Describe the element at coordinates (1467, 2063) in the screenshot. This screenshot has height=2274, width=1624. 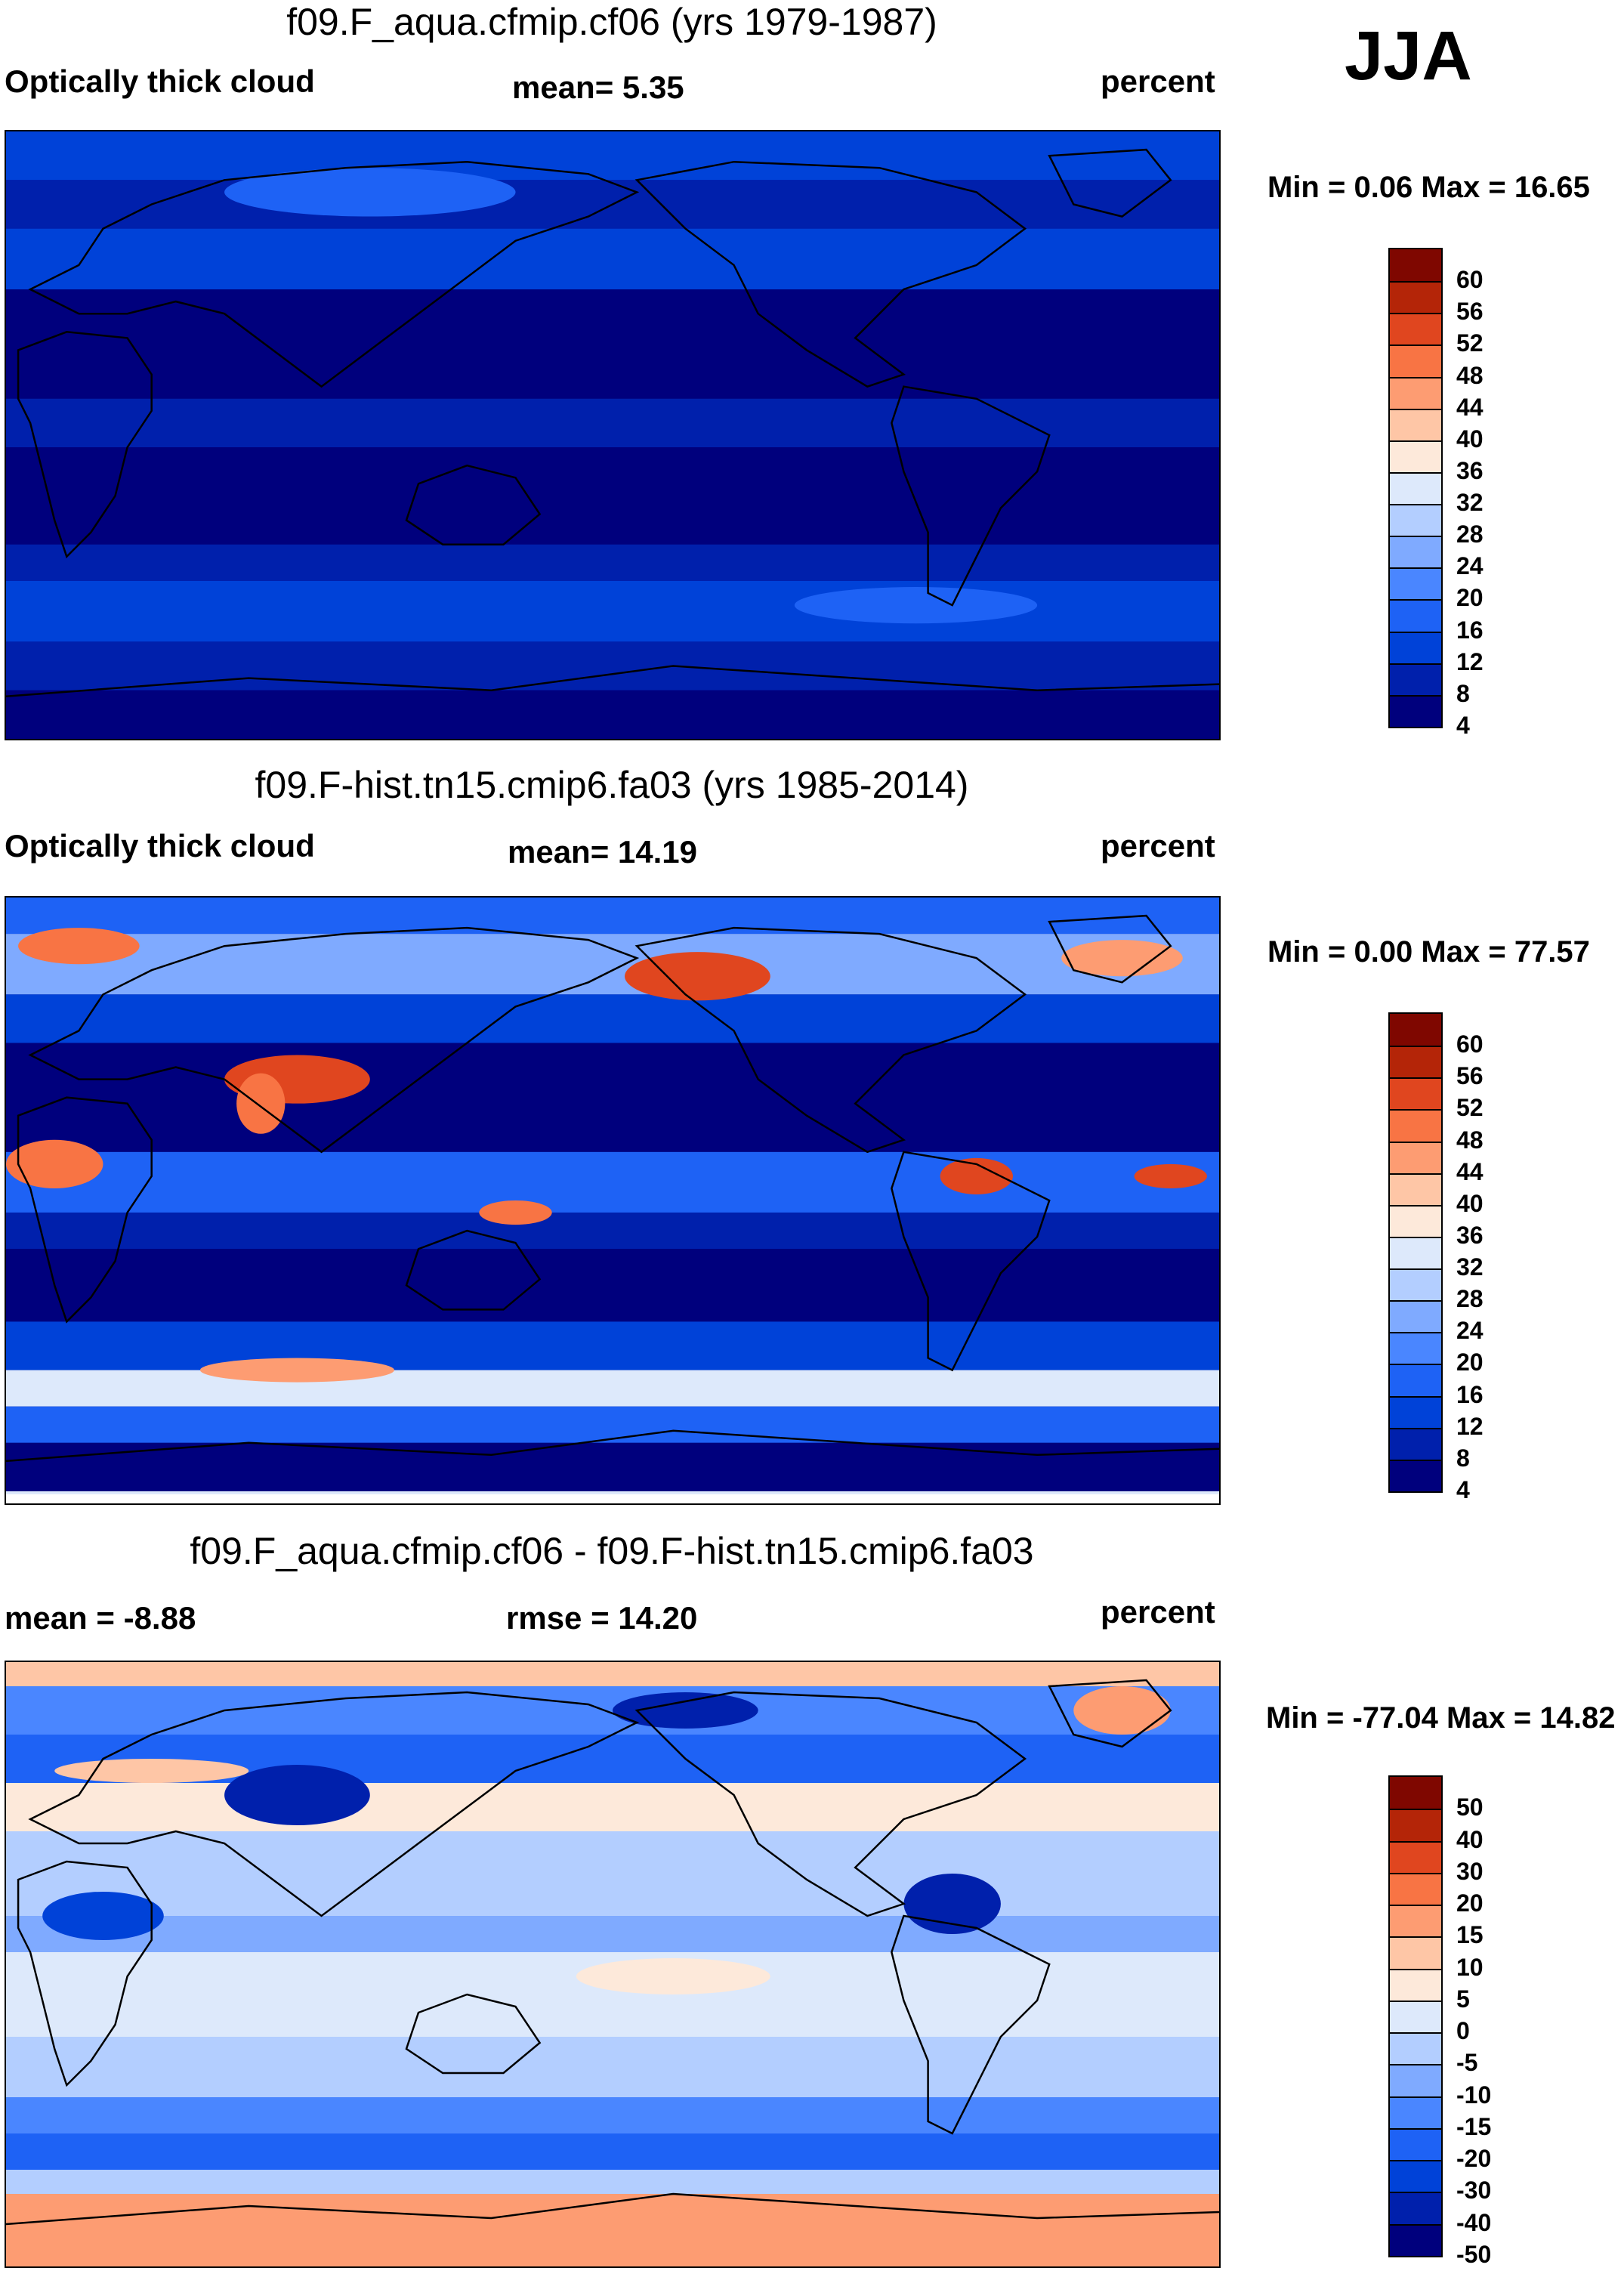
I see `colorbar-tick-label: -5` at that location.